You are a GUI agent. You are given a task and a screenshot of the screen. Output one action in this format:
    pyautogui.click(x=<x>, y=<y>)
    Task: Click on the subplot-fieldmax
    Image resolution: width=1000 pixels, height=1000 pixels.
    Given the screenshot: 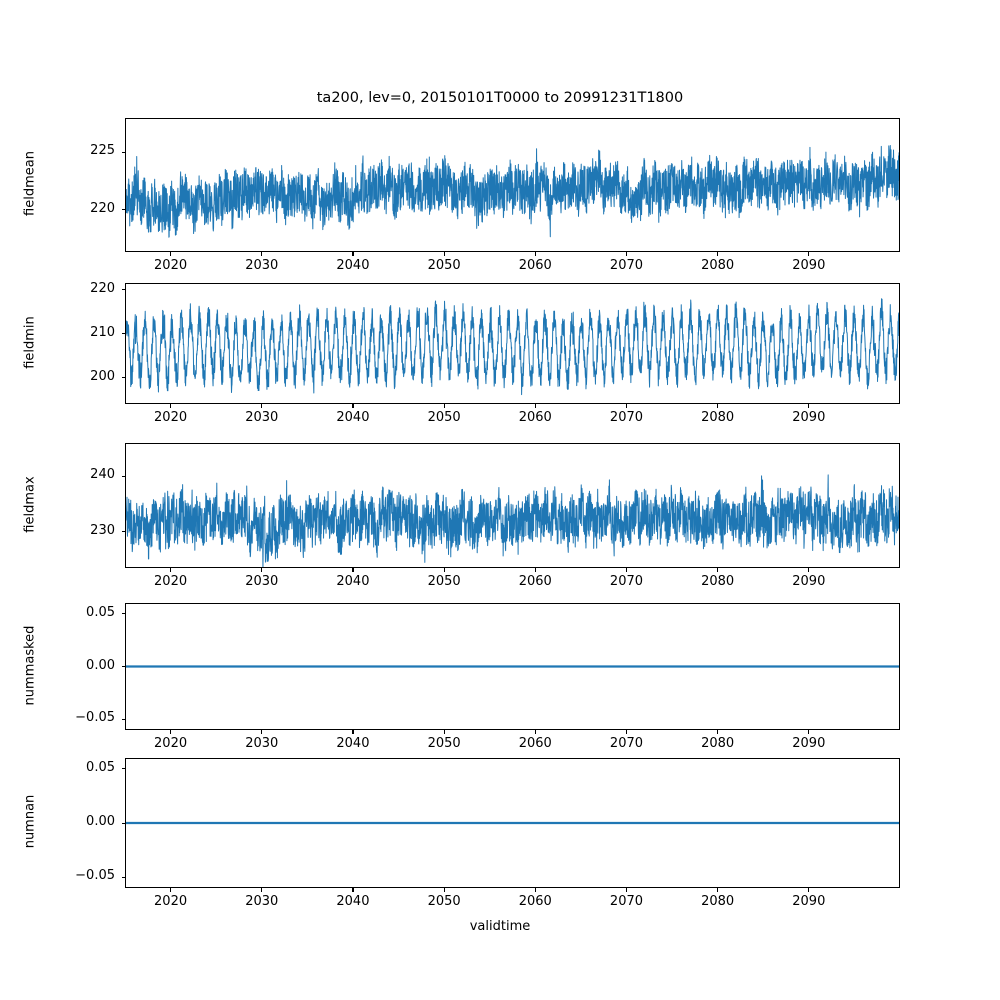 What is the action you would take?
    pyautogui.click(x=512, y=505)
    